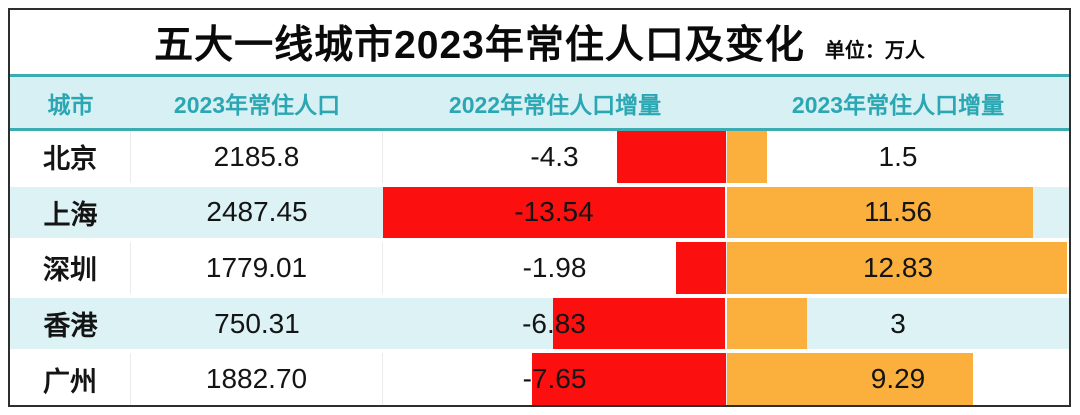 The height and width of the screenshot is (415, 1080). I want to click on delta-2023-label: 9.29, so click(898, 379).